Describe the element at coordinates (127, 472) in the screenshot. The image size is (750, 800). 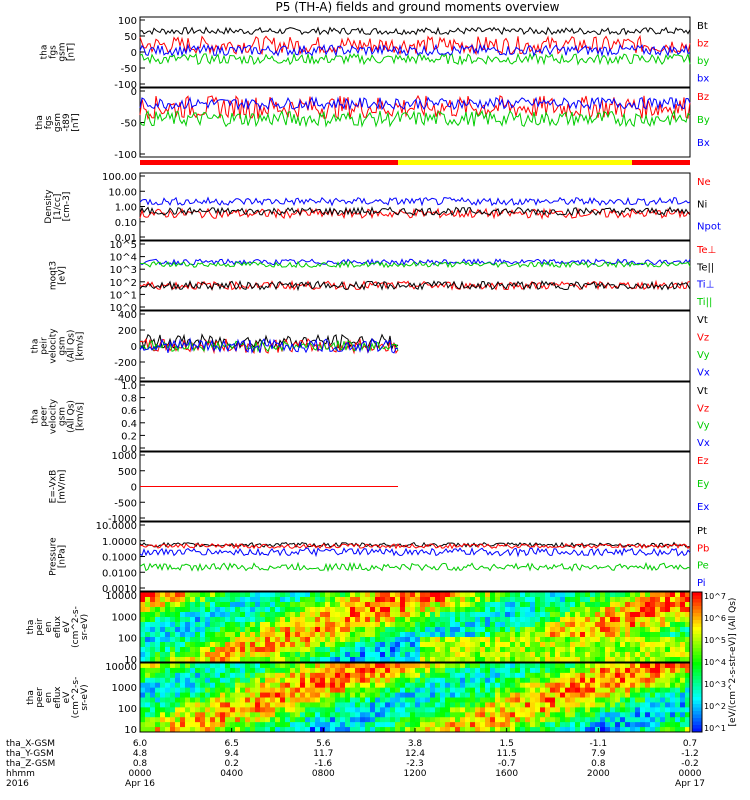
I see `ytick-label: 500` at that location.